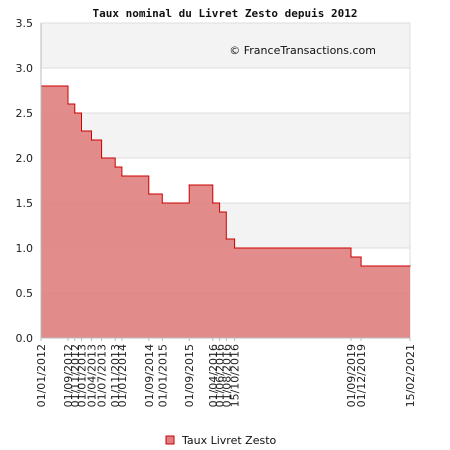 This screenshot has height=450, width=450. What do you see at coordinates (25, 338) in the screenshot?
I see `y-tick-label: 0.0` at bounding box center [25, 338].